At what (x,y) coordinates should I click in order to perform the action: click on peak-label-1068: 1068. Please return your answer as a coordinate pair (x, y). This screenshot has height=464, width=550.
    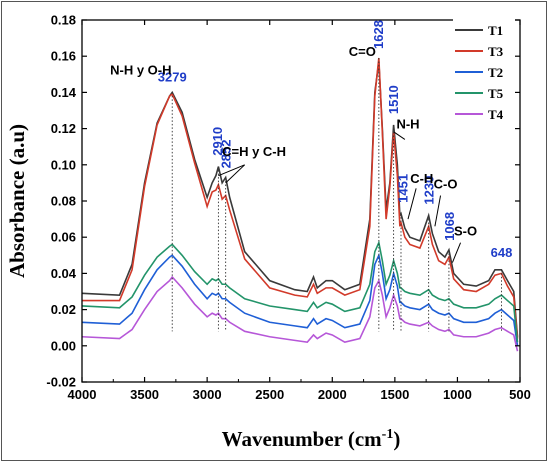
    Looking at the image, I should click on (449, 226).